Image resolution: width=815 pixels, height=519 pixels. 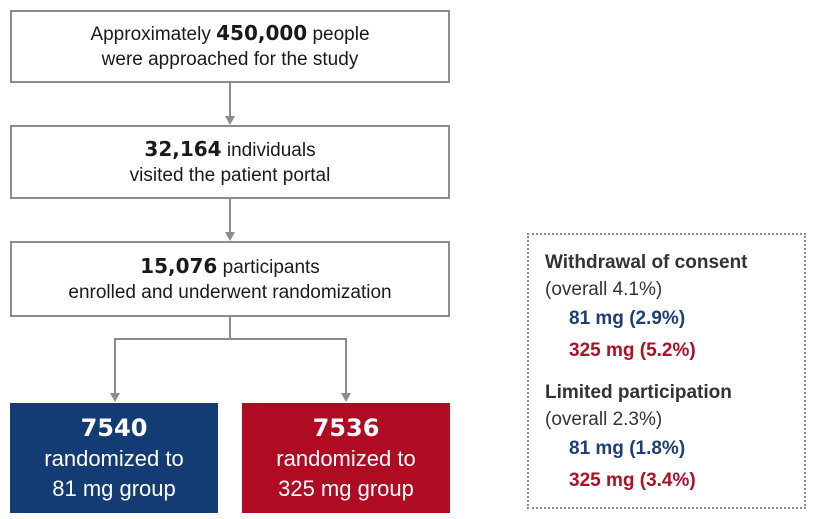 What do you see at coordinates (115, 366) in the screenshot?
I see `connector-left-drop` at bounding box center [115, 366].